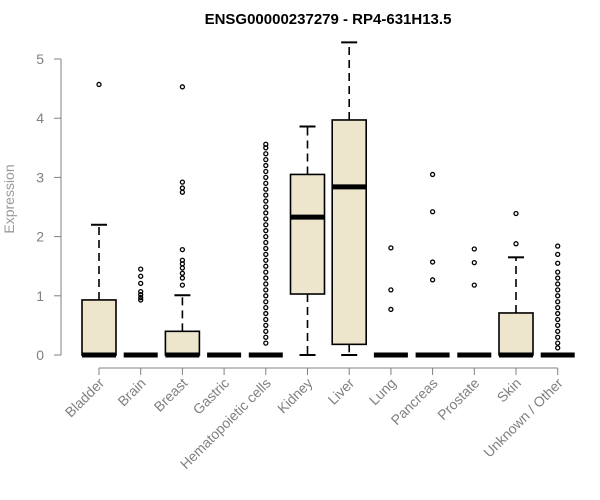  What do you see at coordinates (341, 391) in the screenshot?
I see `x-tick-label: Liver` at bounding box center [341, 391].